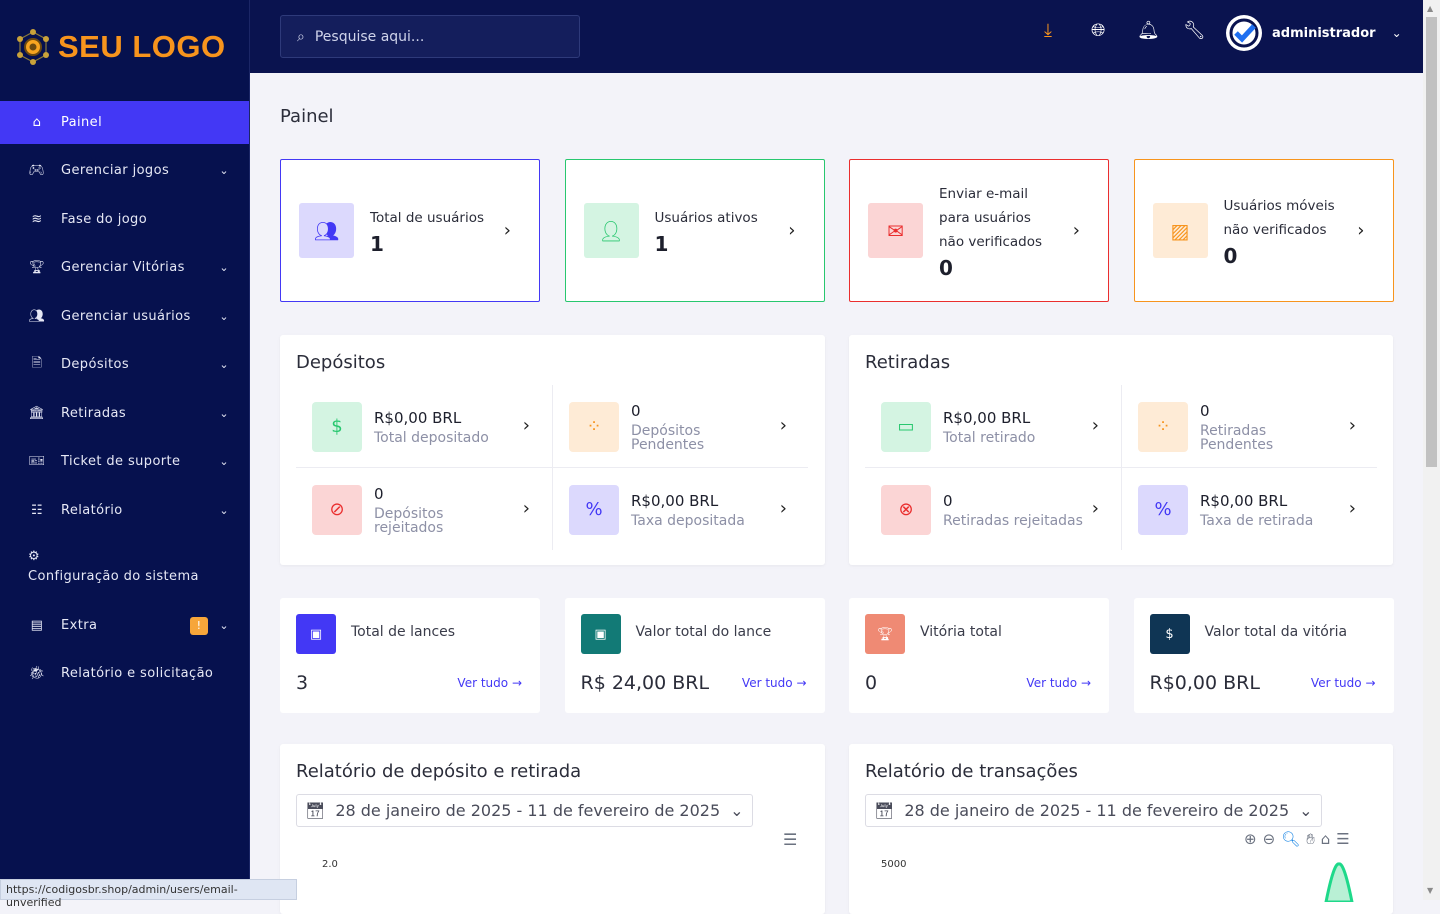  Describe the element at coordinates (1263, 230) in the screenshot. I see `stat-card: ▨ Usuários móveis não verificados 0 ›` at that location.